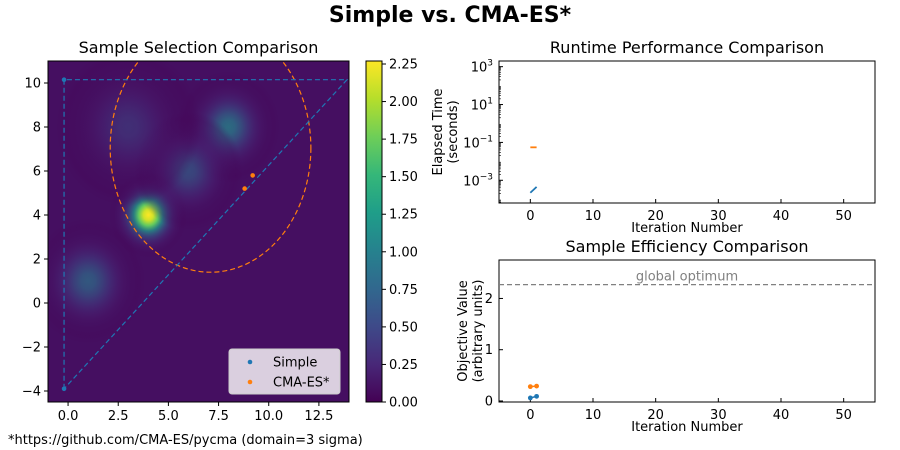 The width and height of the screenshot is (900, 450). I want to click on heatmap-y-tick-label: 8, so click(37, 128).